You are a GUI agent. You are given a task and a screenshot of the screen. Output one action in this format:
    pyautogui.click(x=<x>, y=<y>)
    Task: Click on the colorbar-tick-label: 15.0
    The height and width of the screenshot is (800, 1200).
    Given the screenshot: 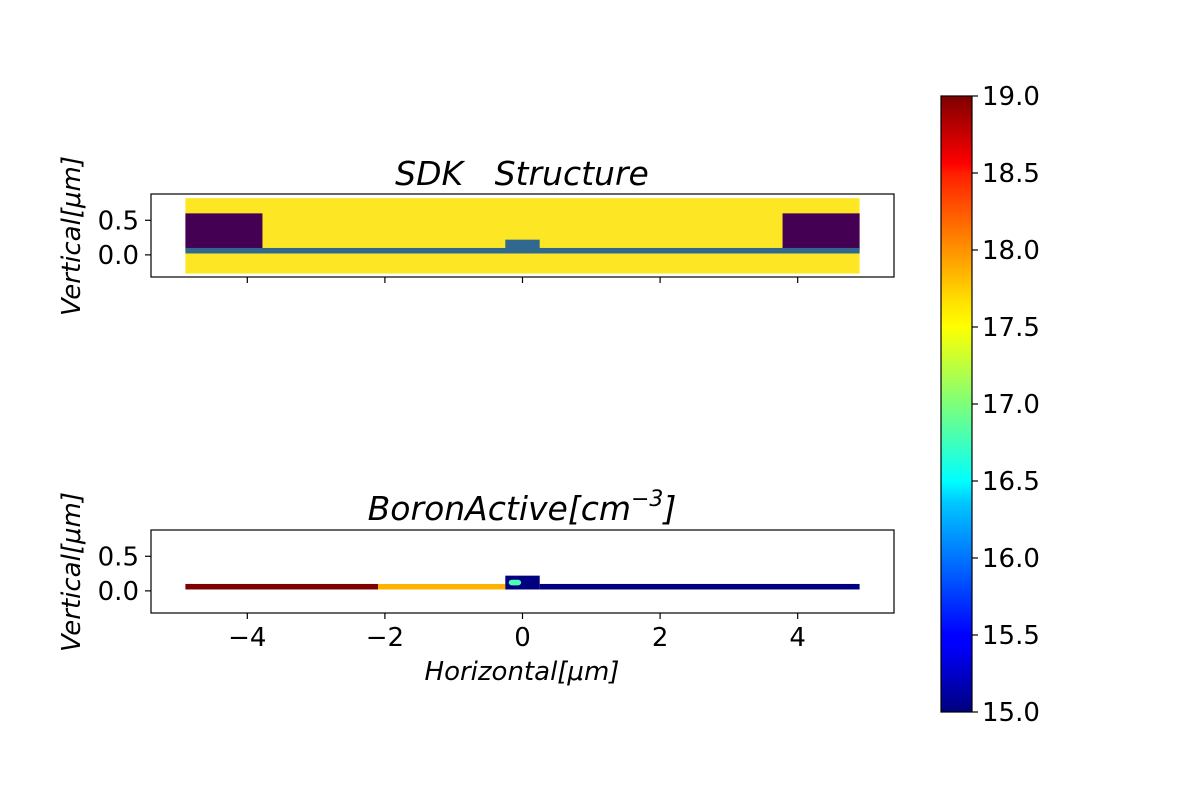 What is the action you would take?
    pyautogui.click(x=1011, y=713)
    